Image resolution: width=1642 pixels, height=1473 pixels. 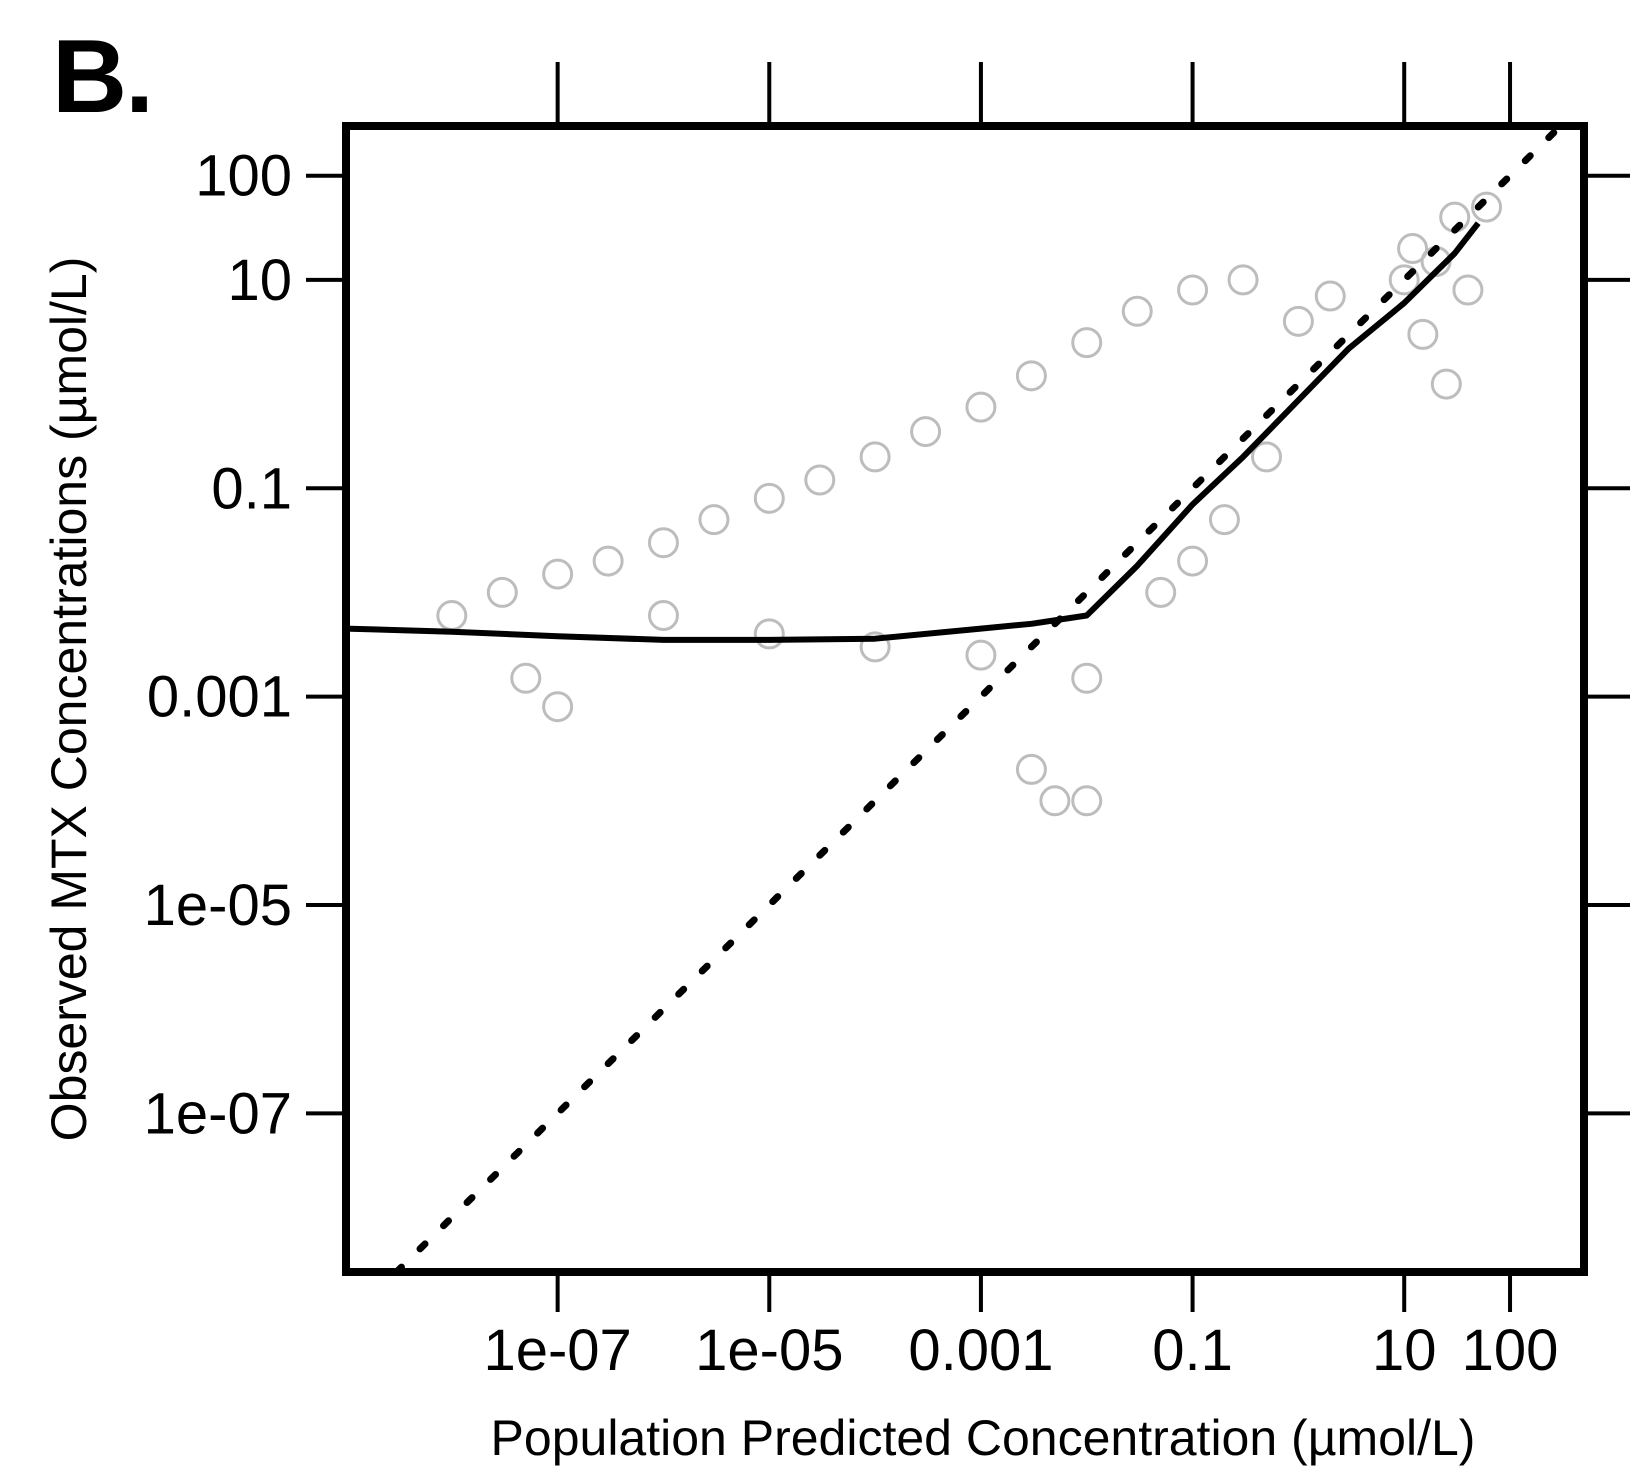 What do you see at coordinates (103, 77) in the screenshot?
I see `panel-label: B.` at bounding box center [103, 77].